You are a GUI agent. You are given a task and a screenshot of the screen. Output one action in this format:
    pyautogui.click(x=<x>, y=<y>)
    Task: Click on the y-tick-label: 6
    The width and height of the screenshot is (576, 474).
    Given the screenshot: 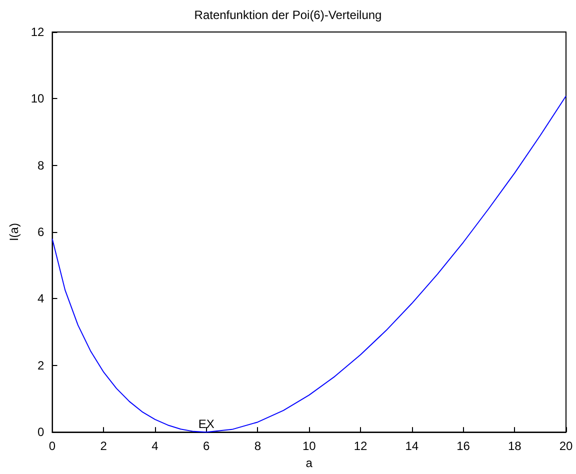 What is the action you would take?
    pyautogui.click(x=41, y=232)
    